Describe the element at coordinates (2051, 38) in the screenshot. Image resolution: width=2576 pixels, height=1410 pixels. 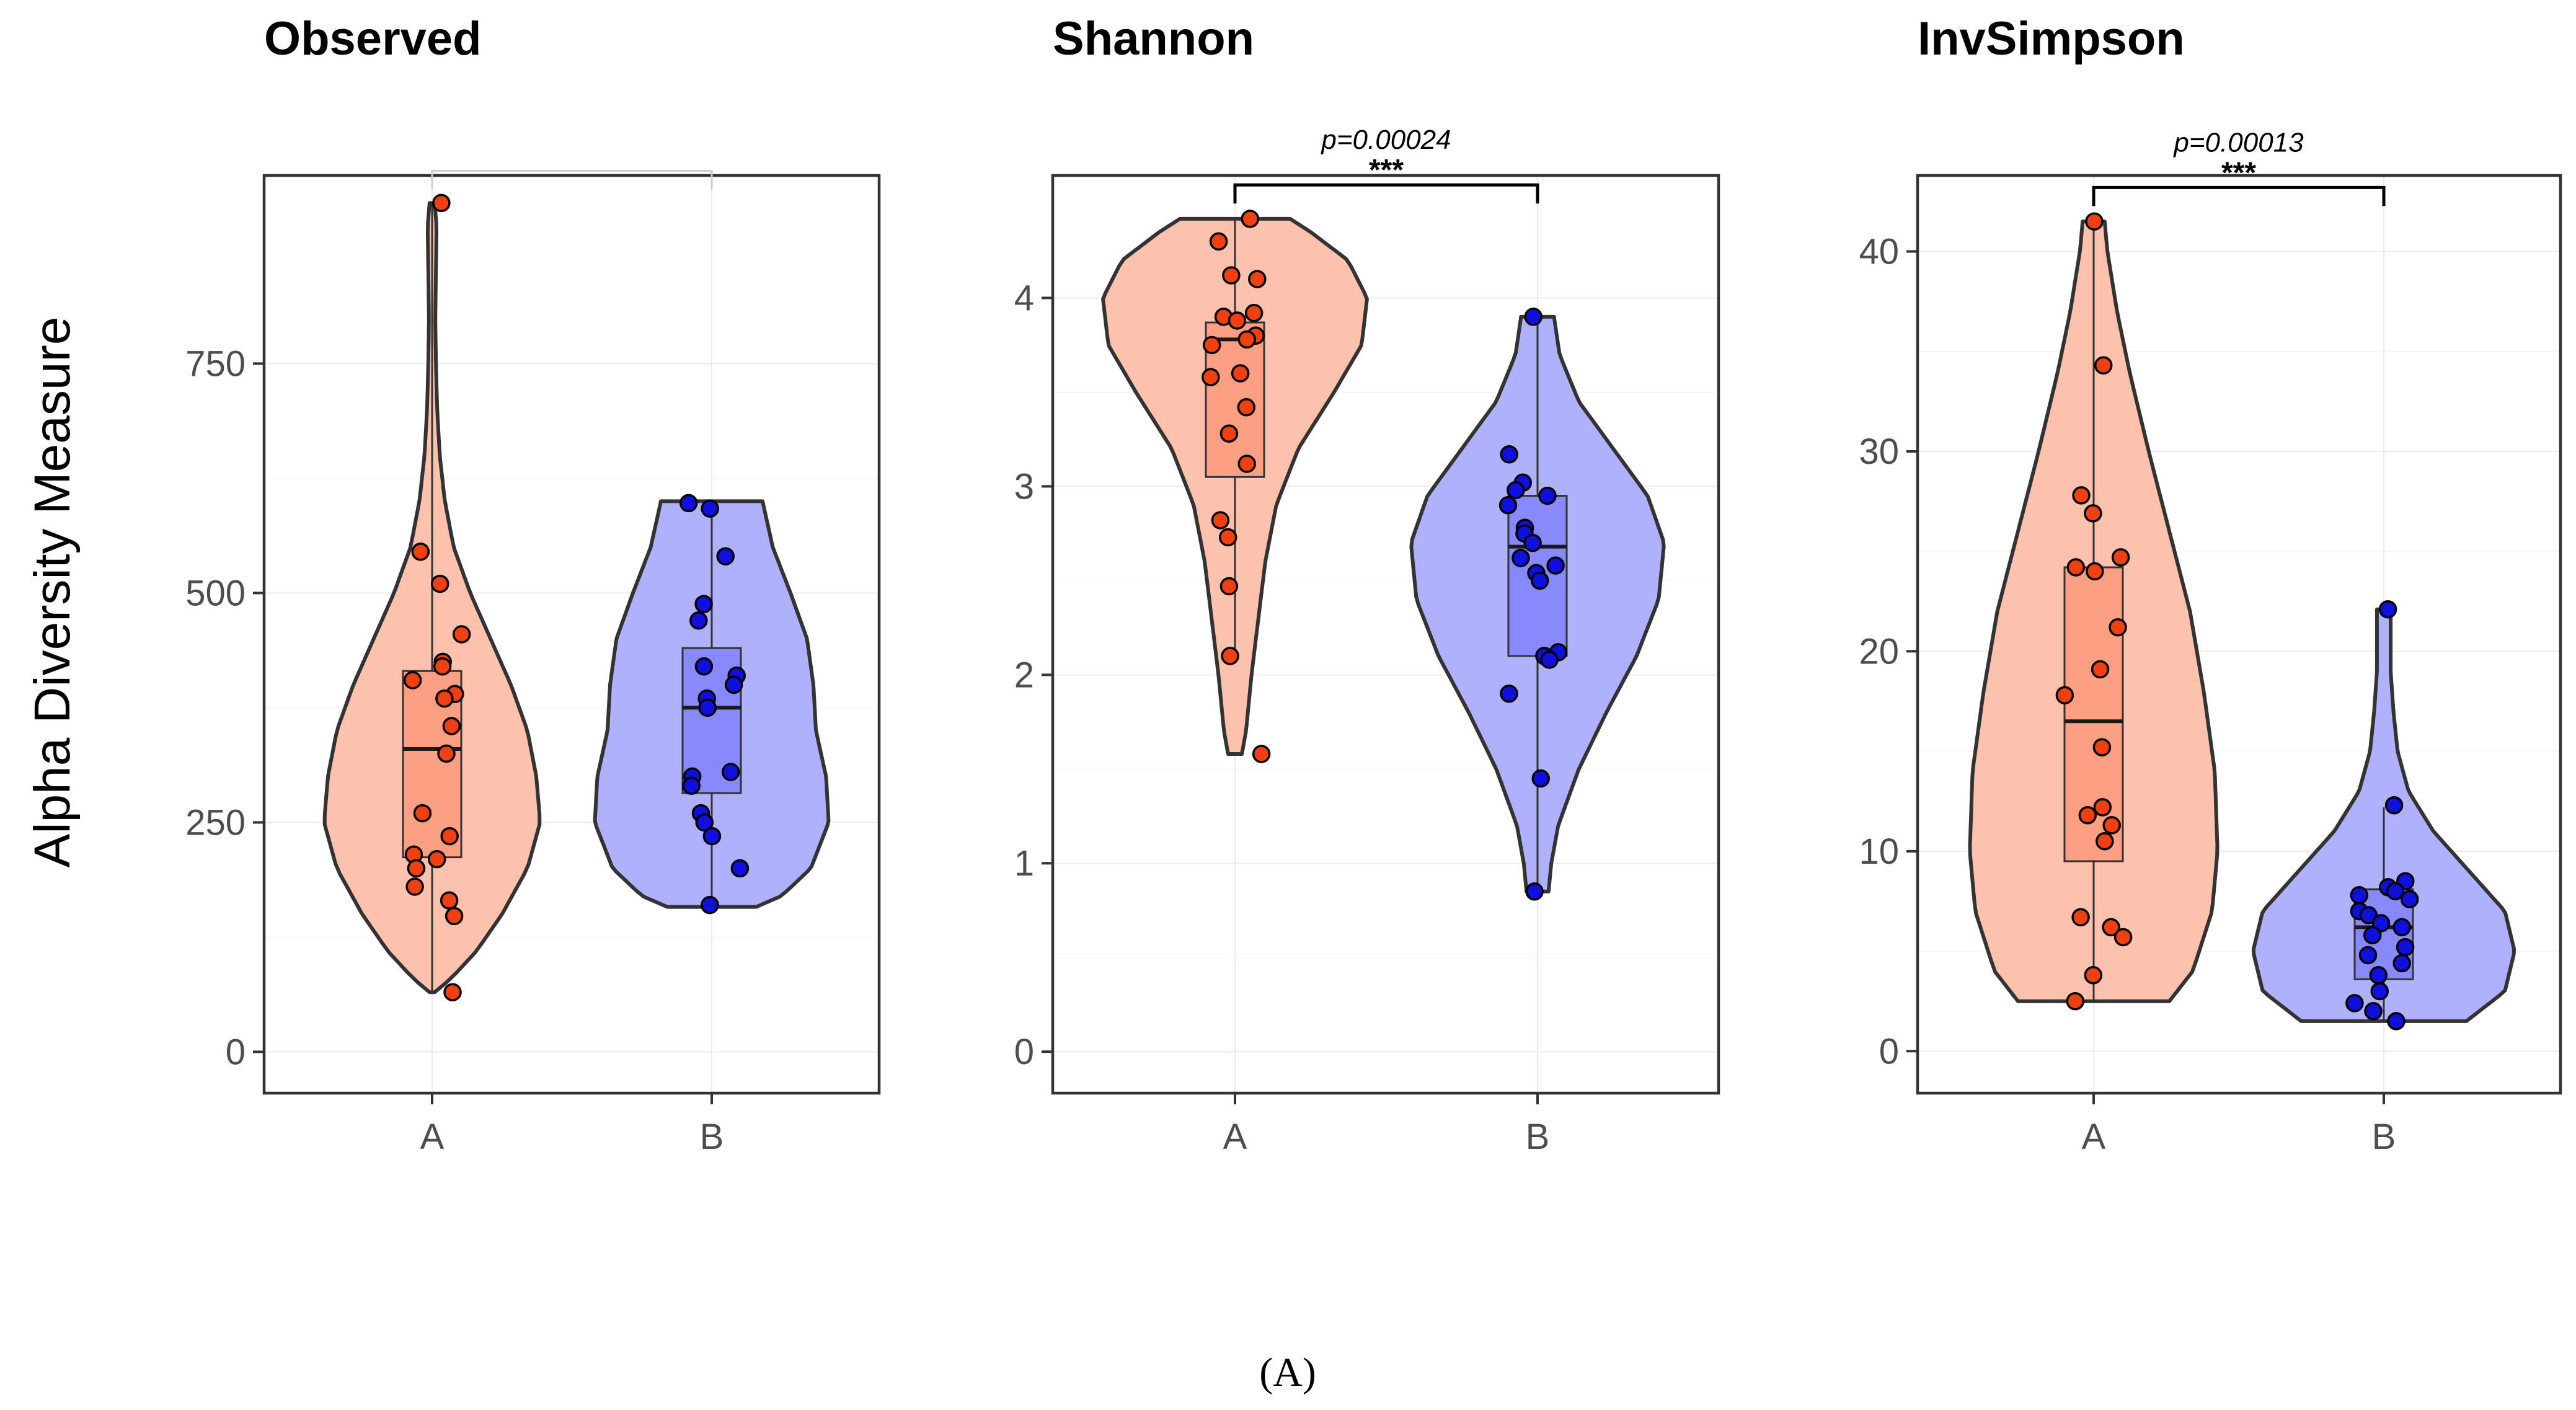
I see `panel-title: InvSimpson` at that location.